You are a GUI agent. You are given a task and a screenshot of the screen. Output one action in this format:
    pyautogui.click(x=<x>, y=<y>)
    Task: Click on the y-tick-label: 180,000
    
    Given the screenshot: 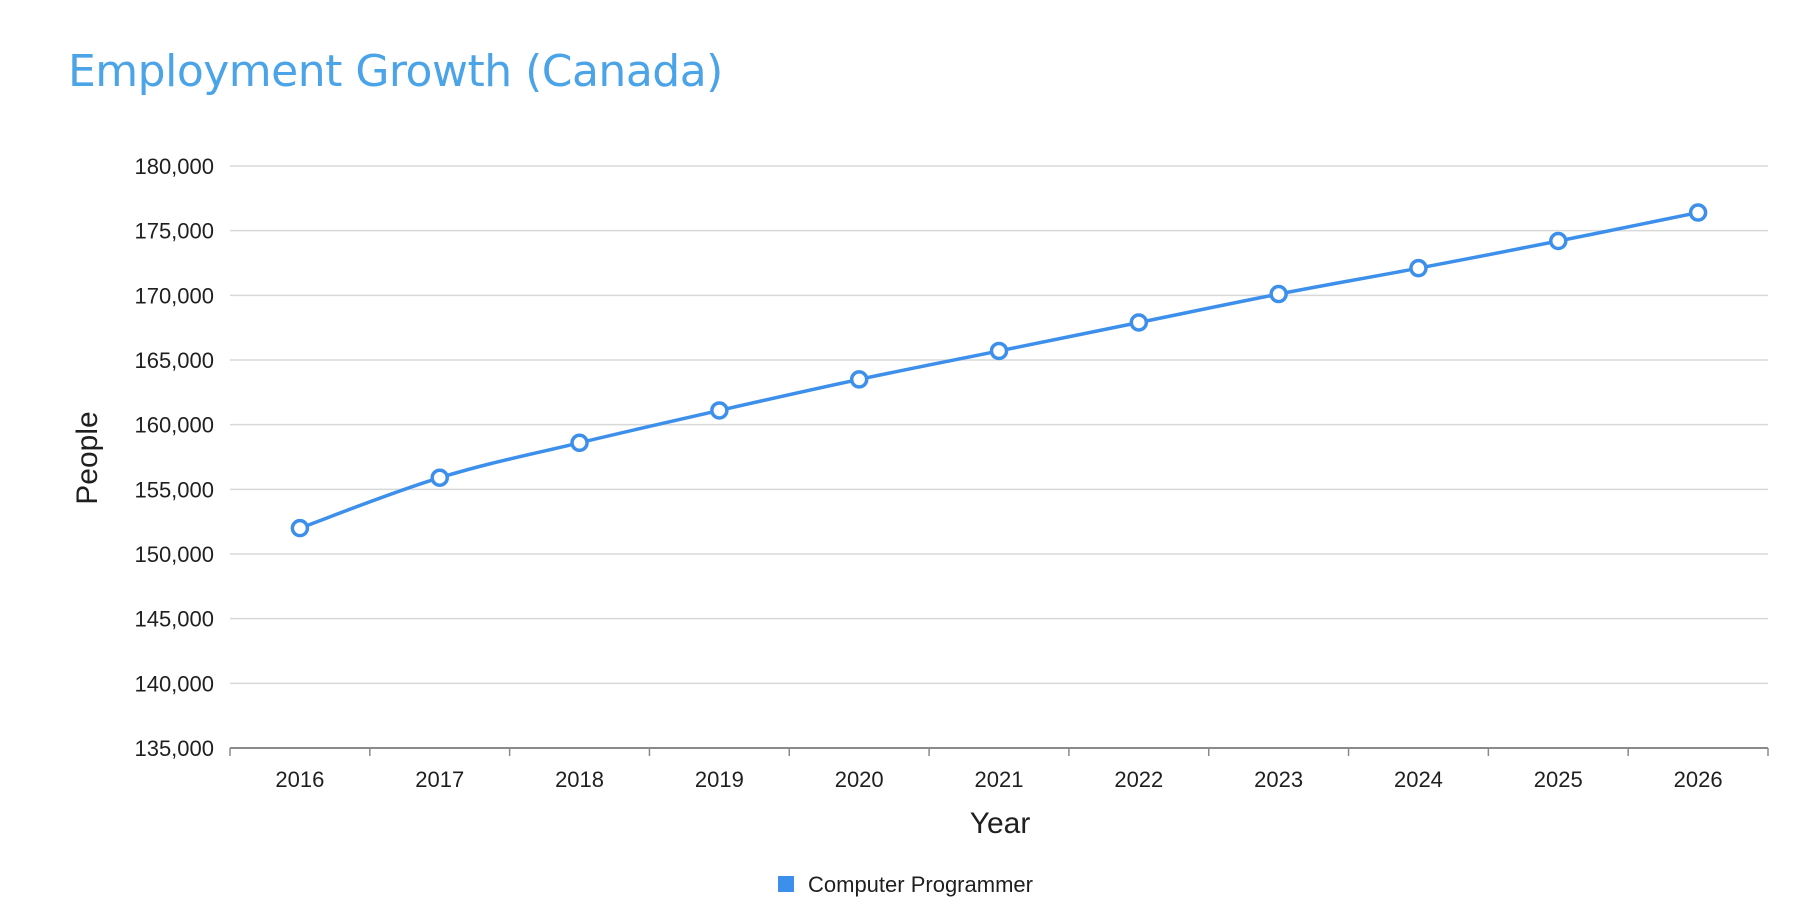 What is the action you would take?
    pyautogui.click(x=174, y=166)
    